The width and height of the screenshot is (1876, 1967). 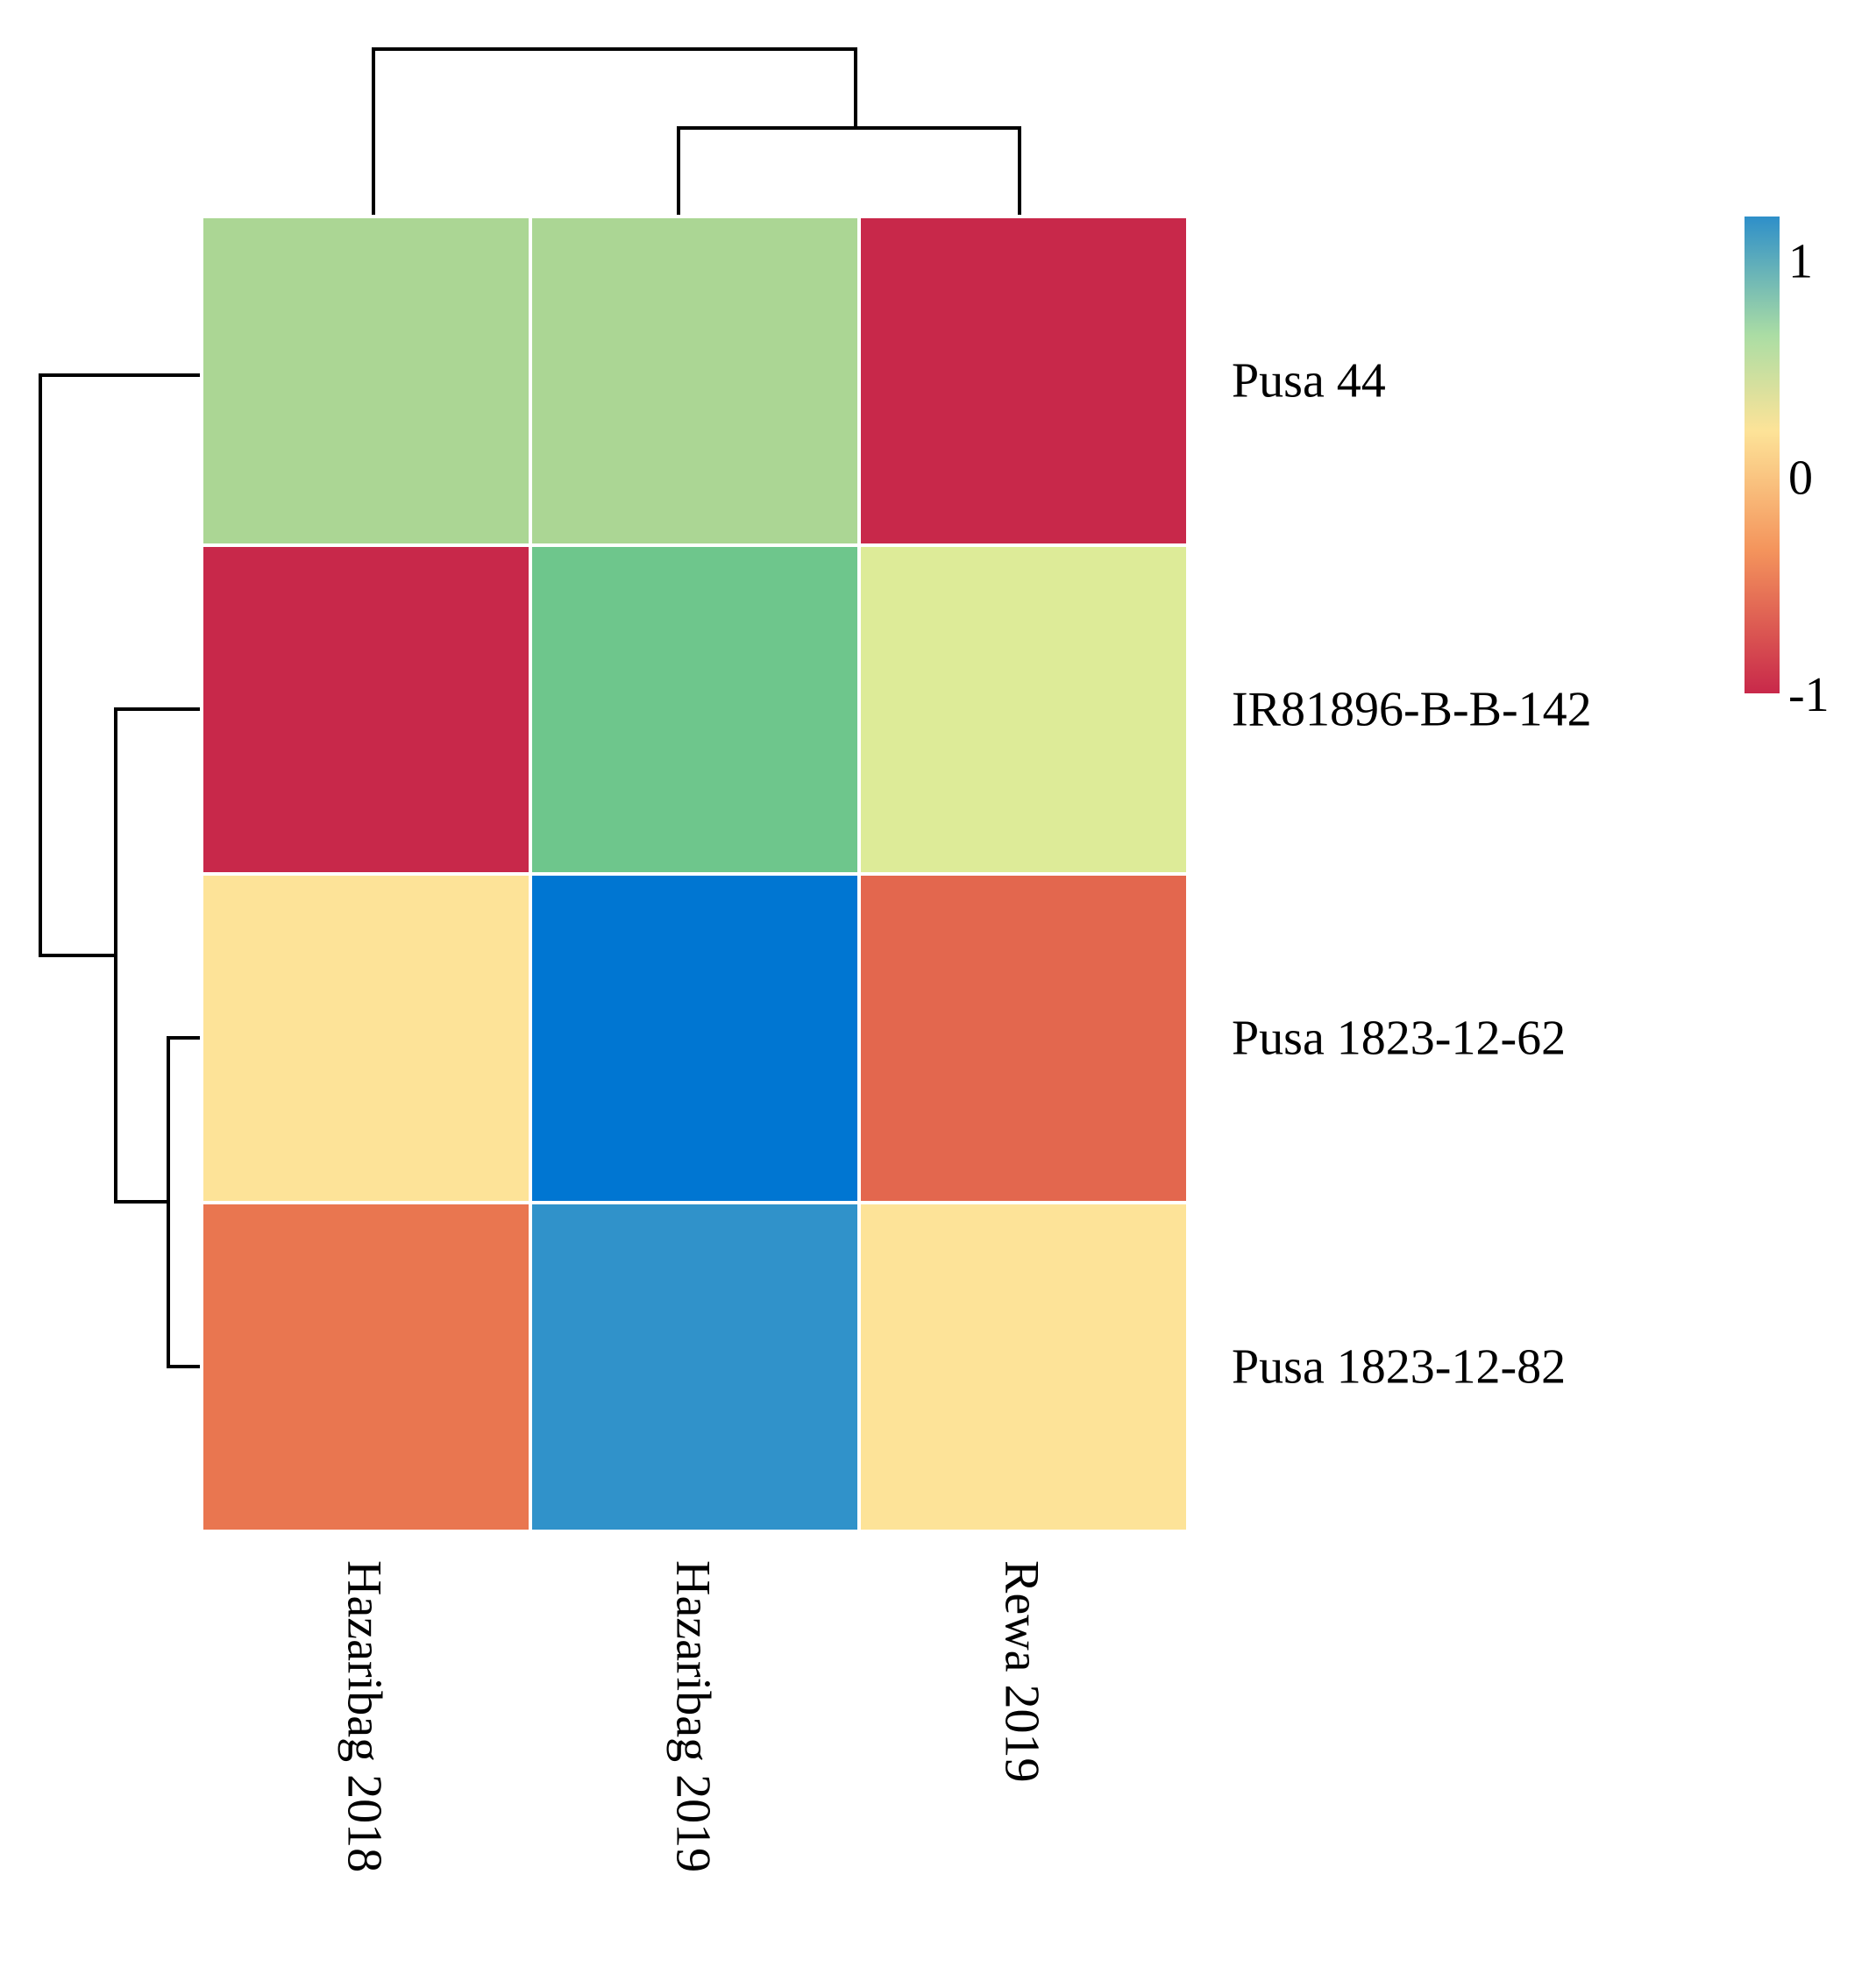 What do you see at coordinates (1399, 1367) in the screenshot?
I see `row-label: Pusa 1823-12-82` at bounding box center [1399, 1367].